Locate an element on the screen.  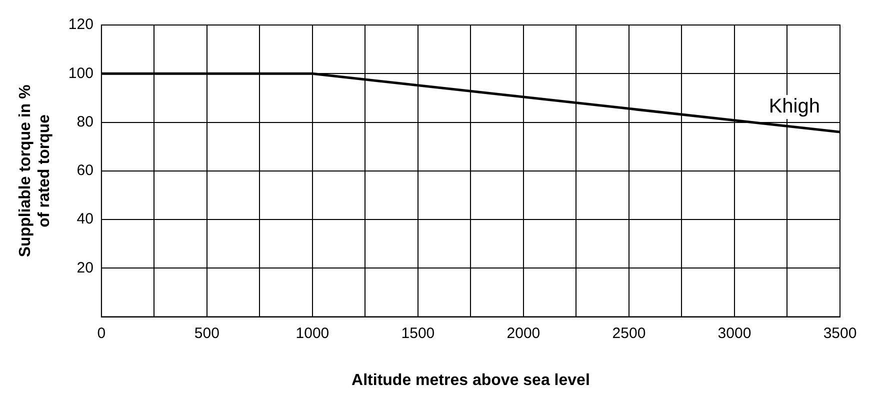
y-tick-label: 60 is located at coordinates (85, 171).